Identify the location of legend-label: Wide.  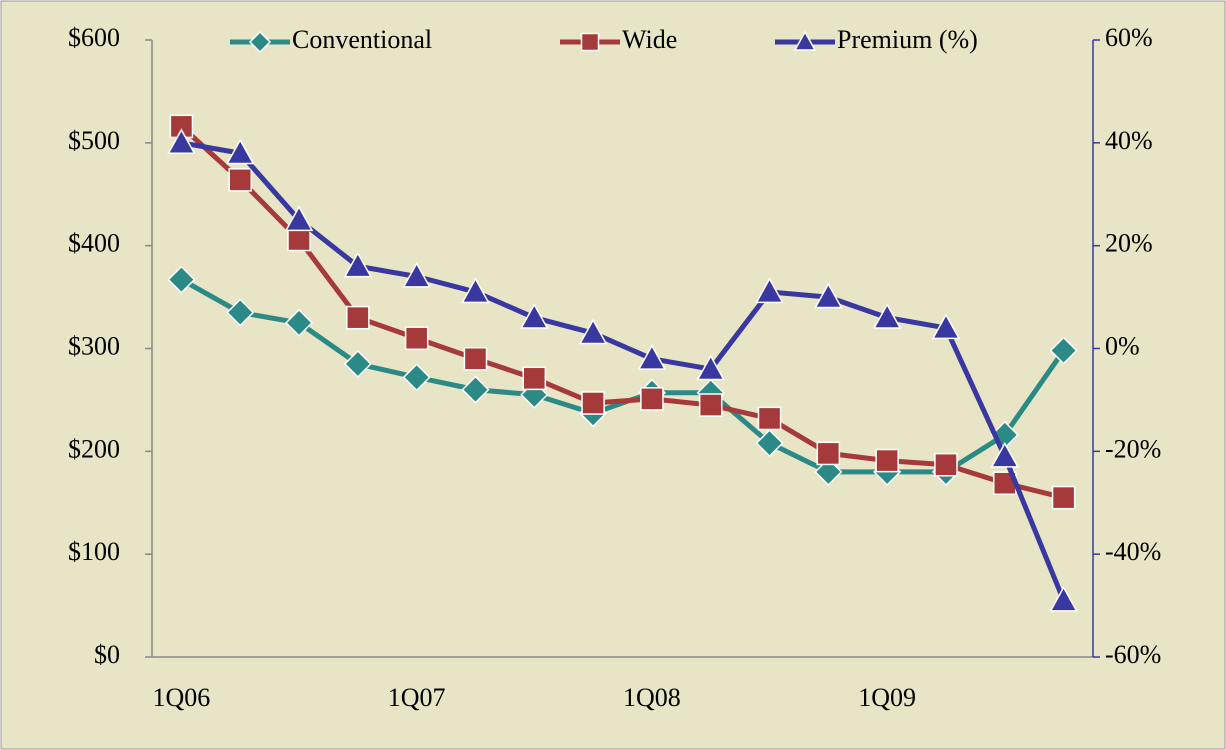
(649, 39).